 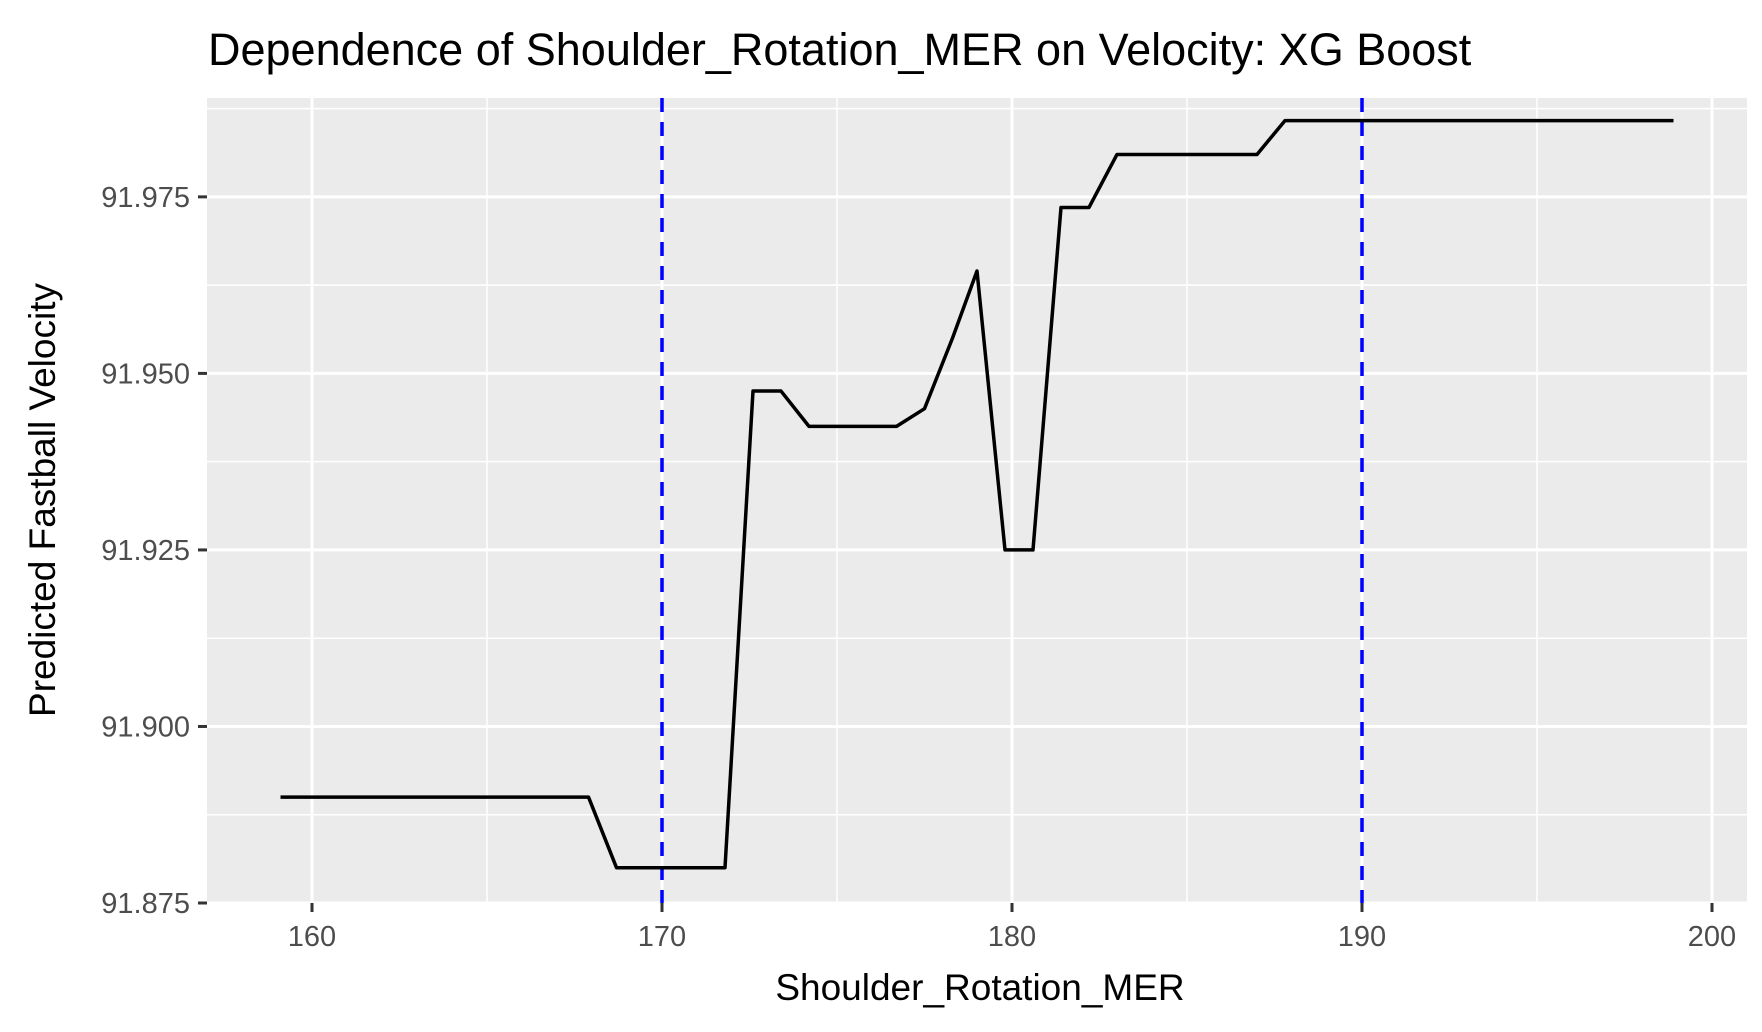 I want to click on x-tick-label: 200, so click(x=1712, y=937).